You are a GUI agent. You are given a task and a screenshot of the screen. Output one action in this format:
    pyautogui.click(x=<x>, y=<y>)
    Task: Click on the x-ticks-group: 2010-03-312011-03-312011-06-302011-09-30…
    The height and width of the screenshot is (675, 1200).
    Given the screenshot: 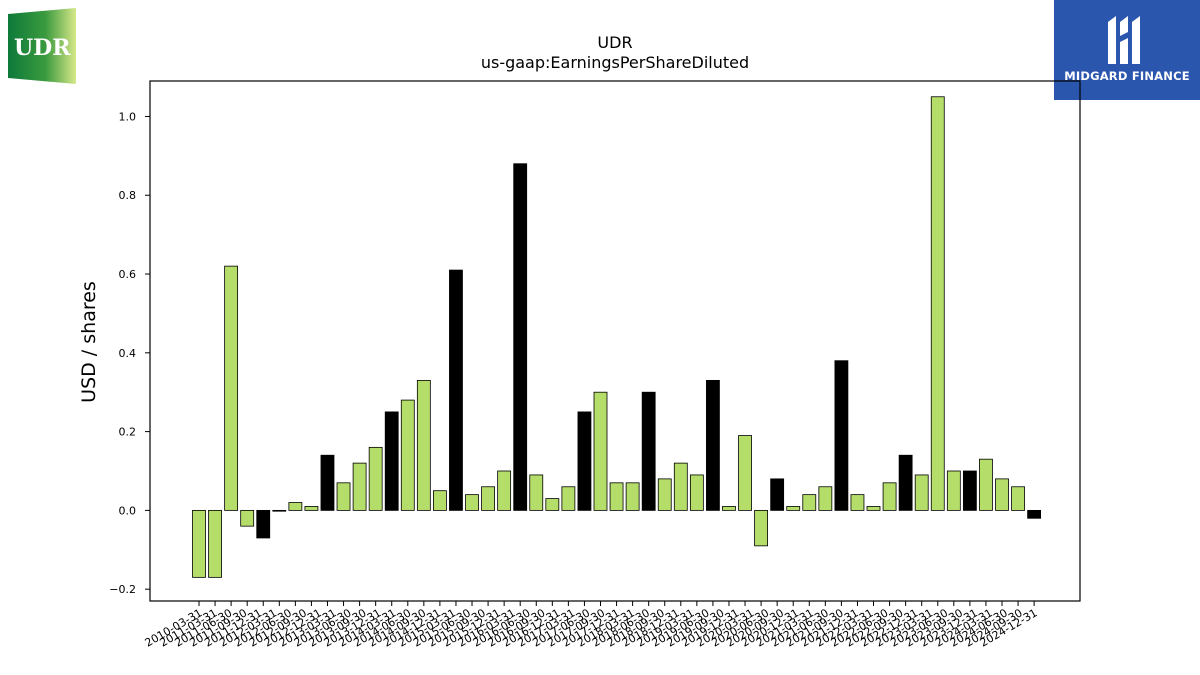 What is the action you would take?
    pyautogui.click(x=591, y=625)
    